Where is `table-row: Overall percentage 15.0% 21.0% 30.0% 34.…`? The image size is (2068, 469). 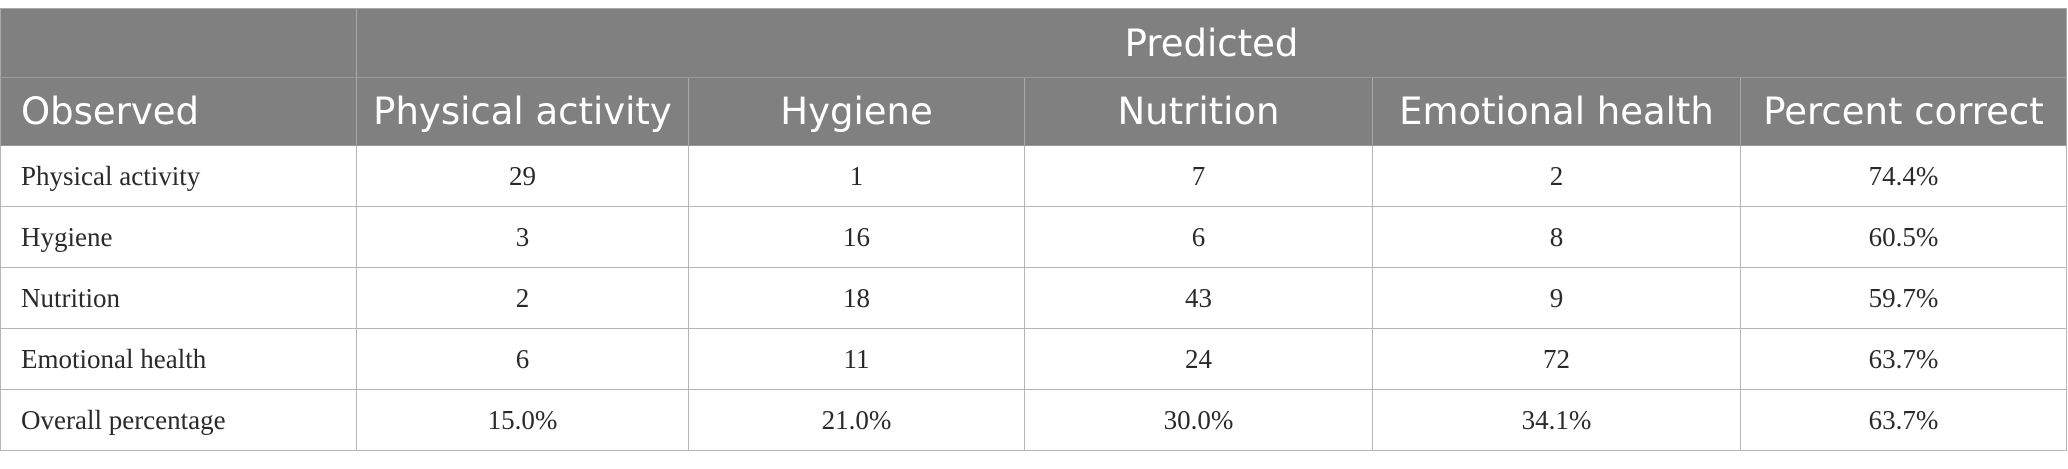 table-row: Overall percentage 15.0% 21.0% 30.0% 34.… is located at coordinates (1034, 420).